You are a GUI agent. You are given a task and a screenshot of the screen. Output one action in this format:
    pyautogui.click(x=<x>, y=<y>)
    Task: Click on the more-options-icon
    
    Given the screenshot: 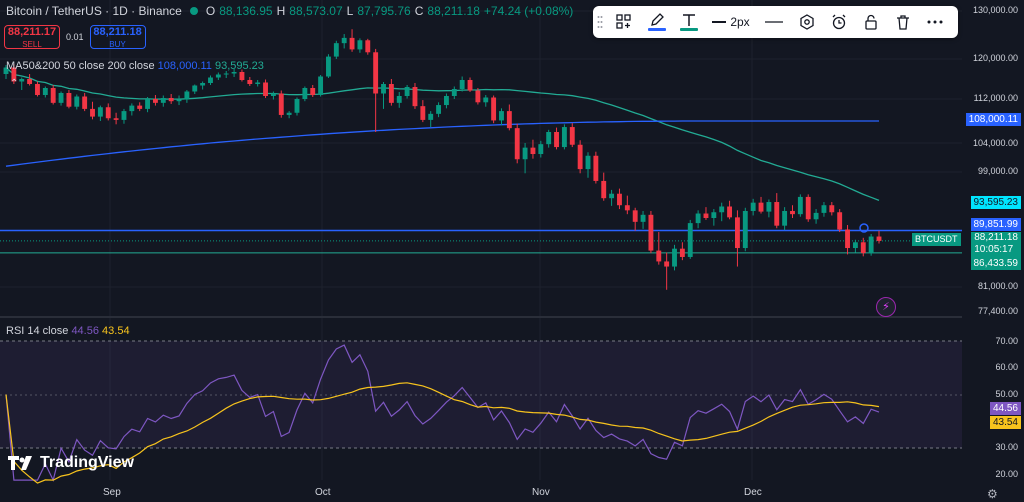 What is the action you would take?
    pyautogui.click(x=935, y=22)
    